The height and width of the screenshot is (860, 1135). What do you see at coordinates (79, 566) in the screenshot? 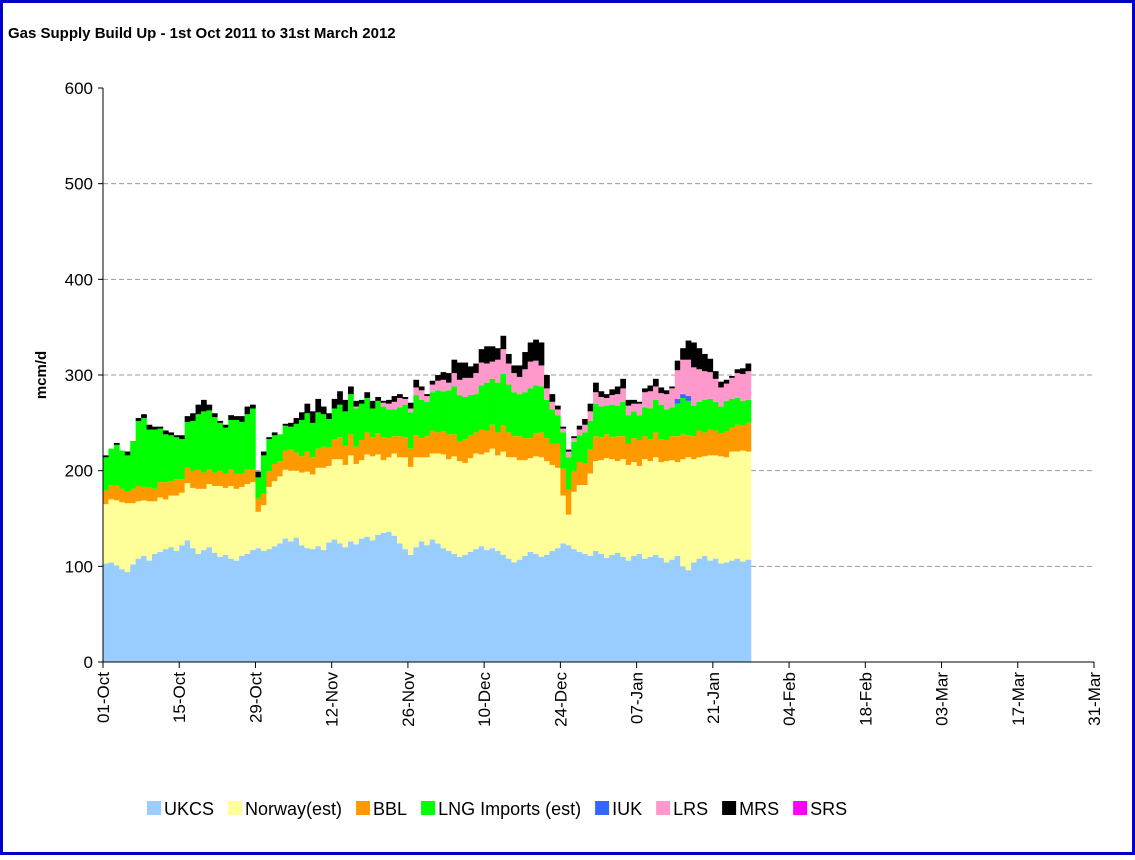
I see `y-tick-label: 100` at bounding box center [79, 566].